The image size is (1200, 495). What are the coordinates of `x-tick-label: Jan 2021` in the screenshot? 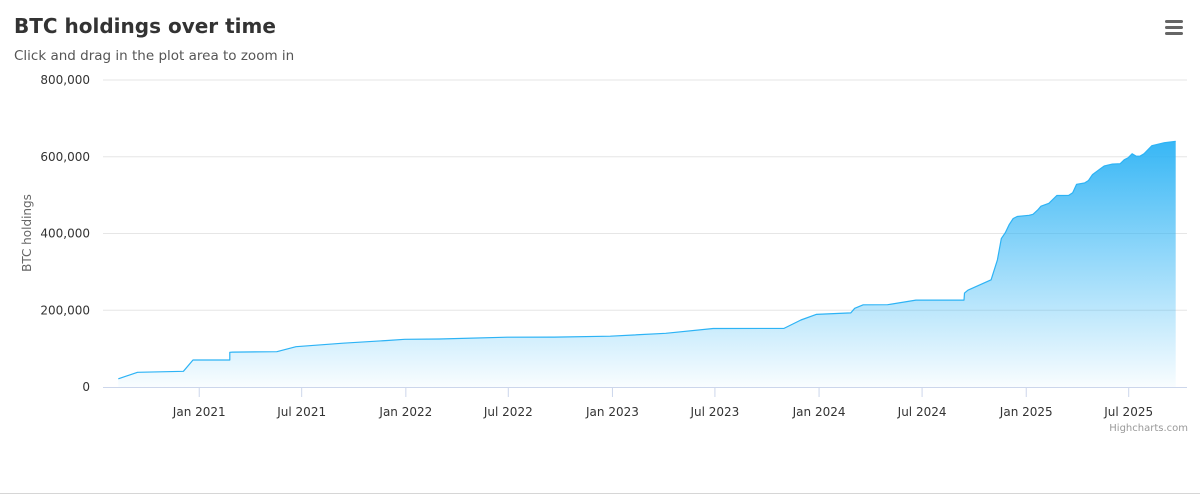 It's located at (199, 412).